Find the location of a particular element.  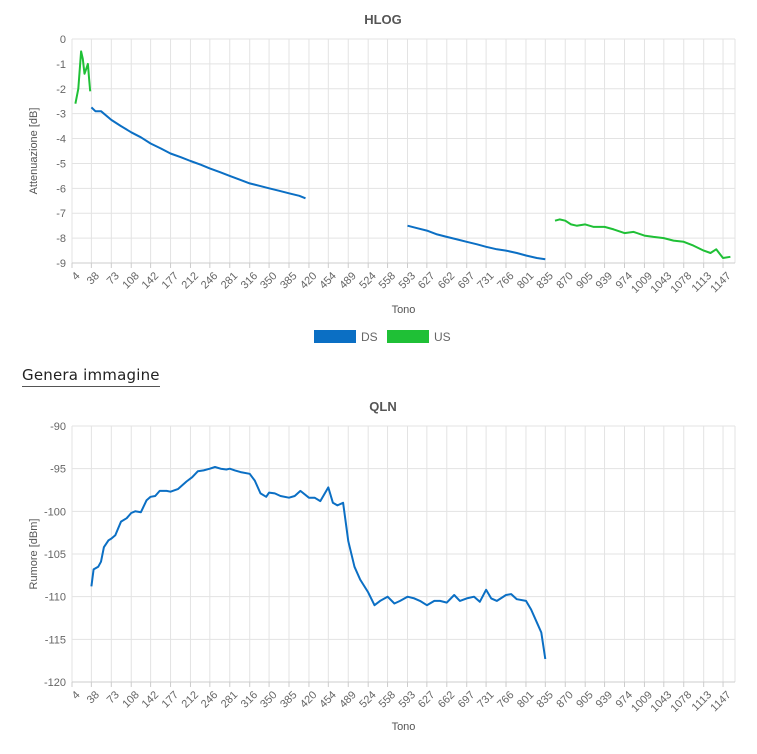

generate-image-button: Genera immagine is located at coordinates (91, 376).